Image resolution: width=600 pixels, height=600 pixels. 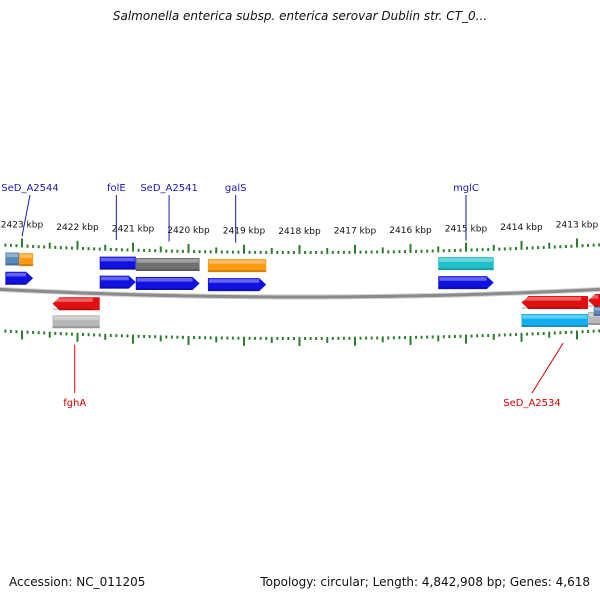 I want to click on ruler-label: 2418 kbp, so click(x=299, y=232).